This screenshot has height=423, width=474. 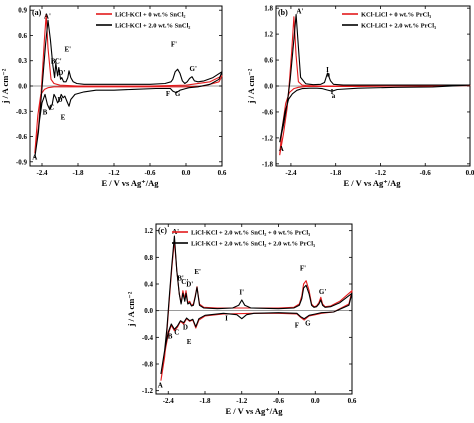 I want to click on legend-label: LiCl-KCl + 0 wt.% SnCl₂, so click(x=150, y=14).